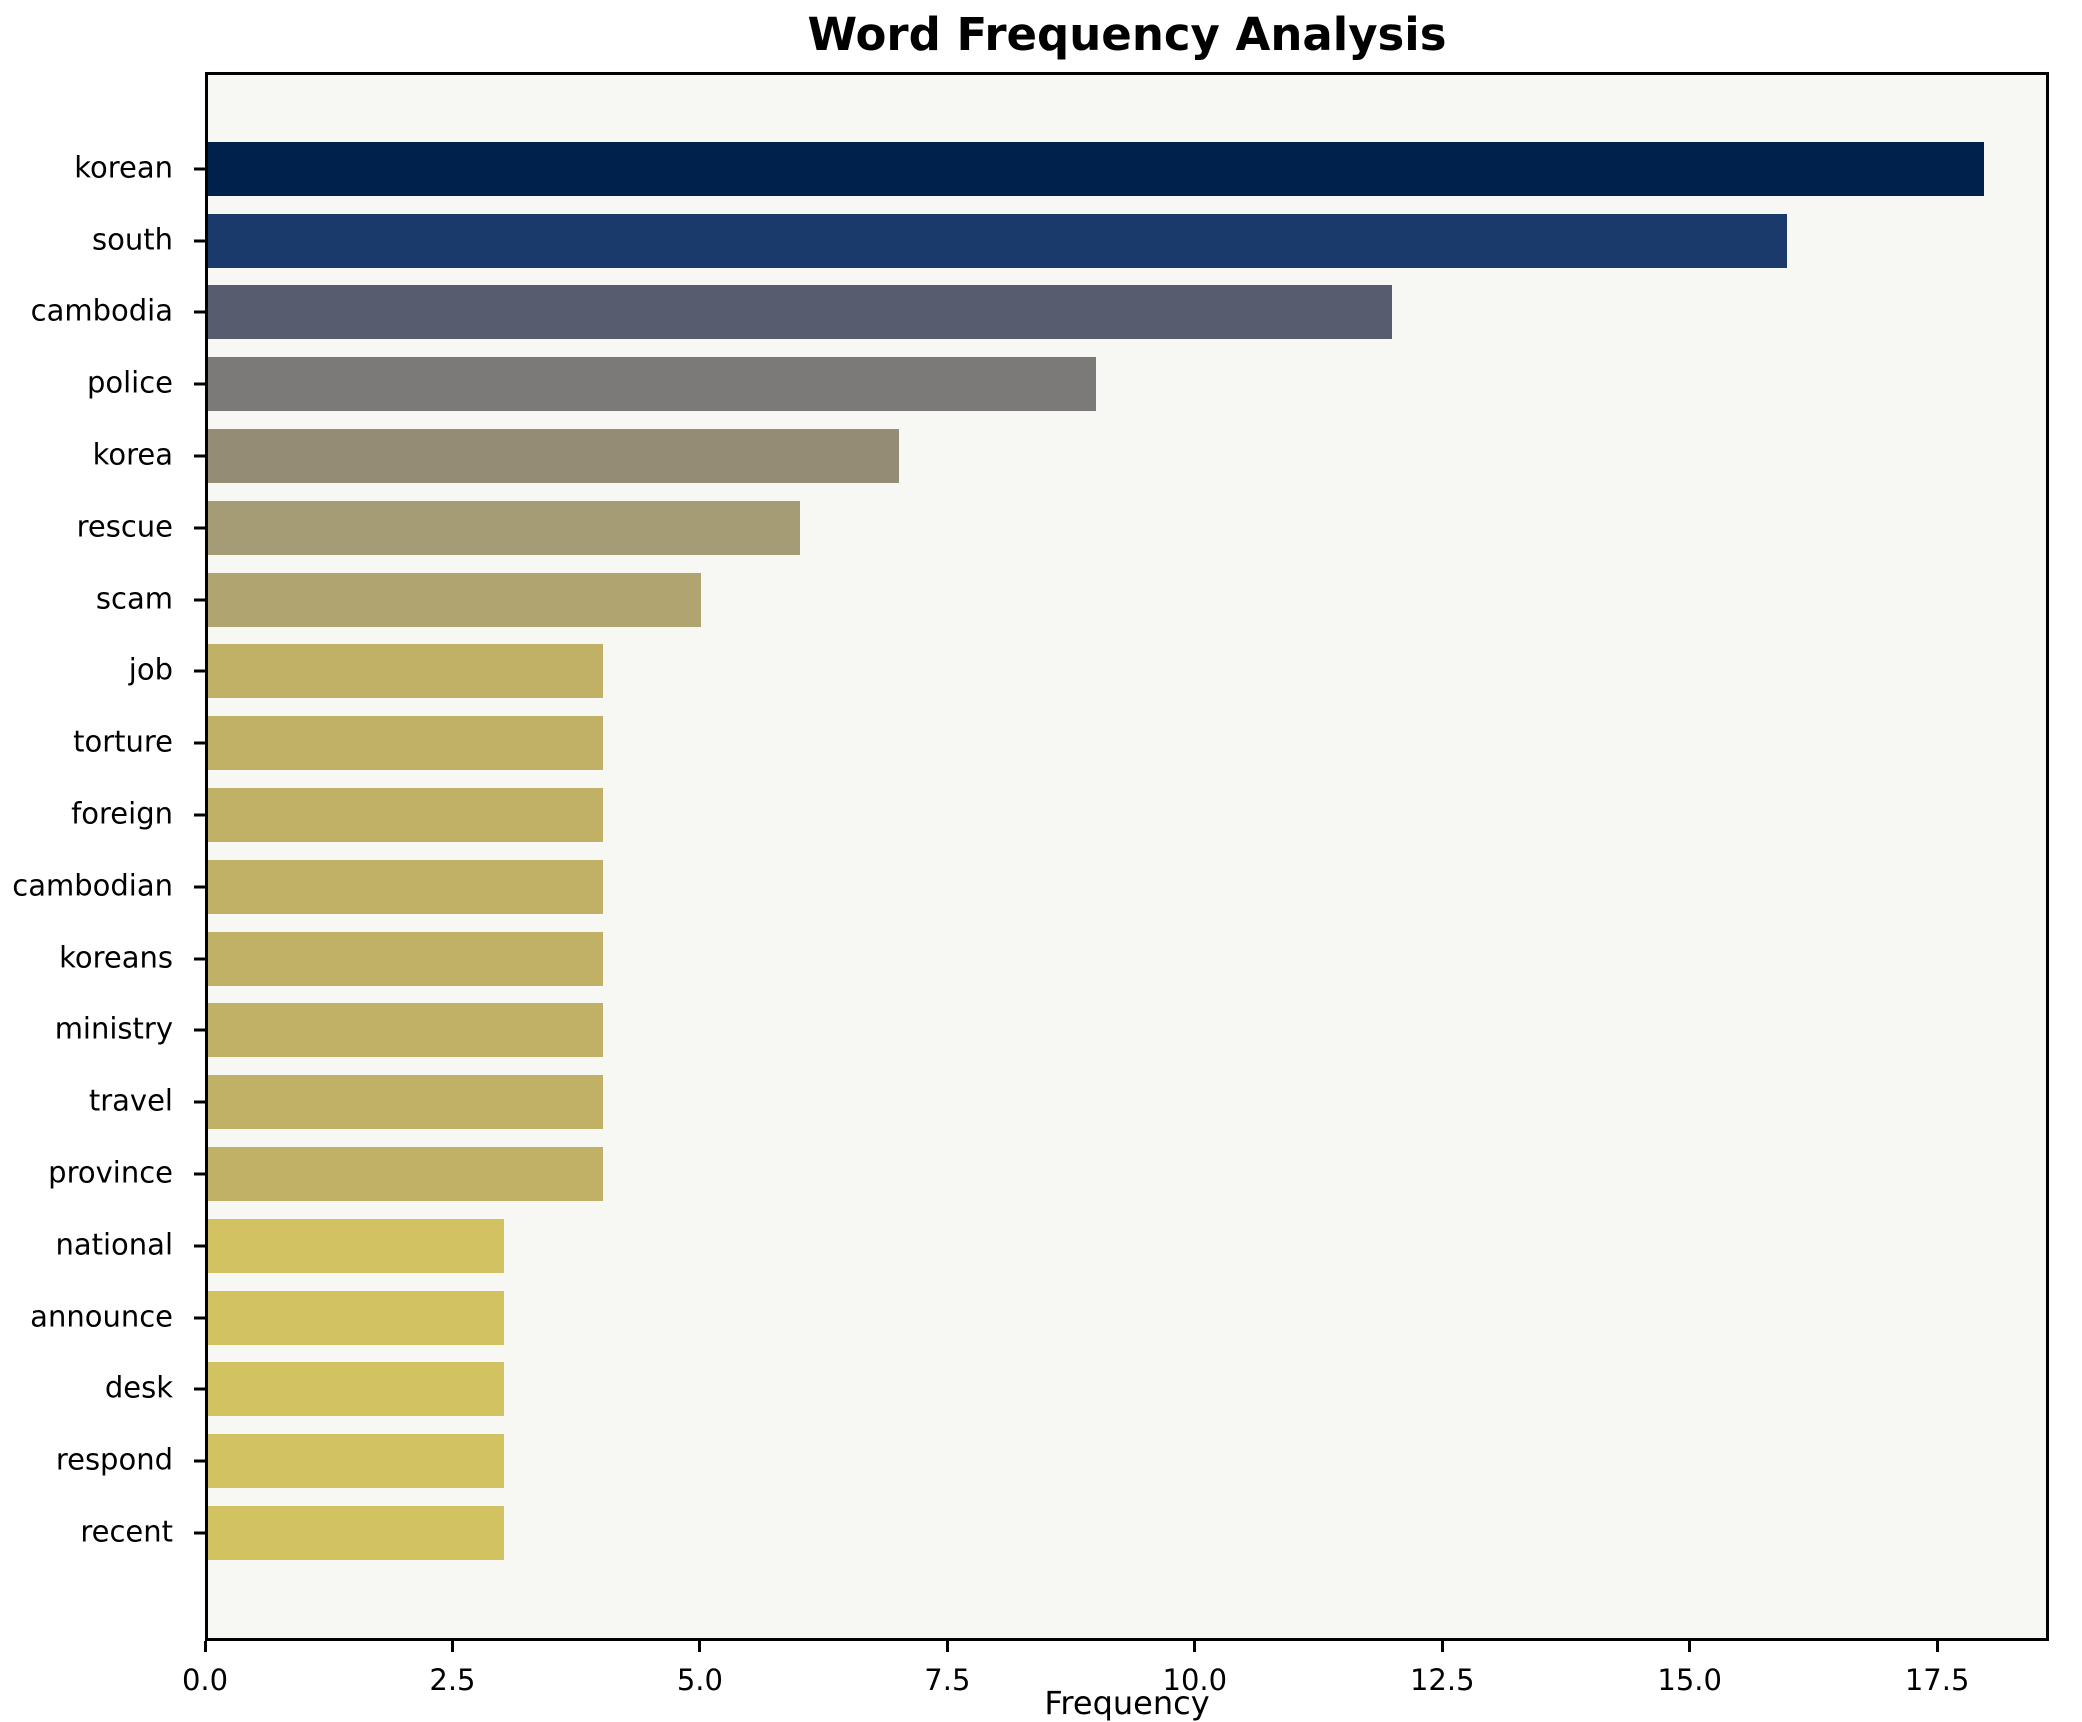 This screenshot has height=1722, width=2082. I want to click on bar-respond, so click(356, 1461).